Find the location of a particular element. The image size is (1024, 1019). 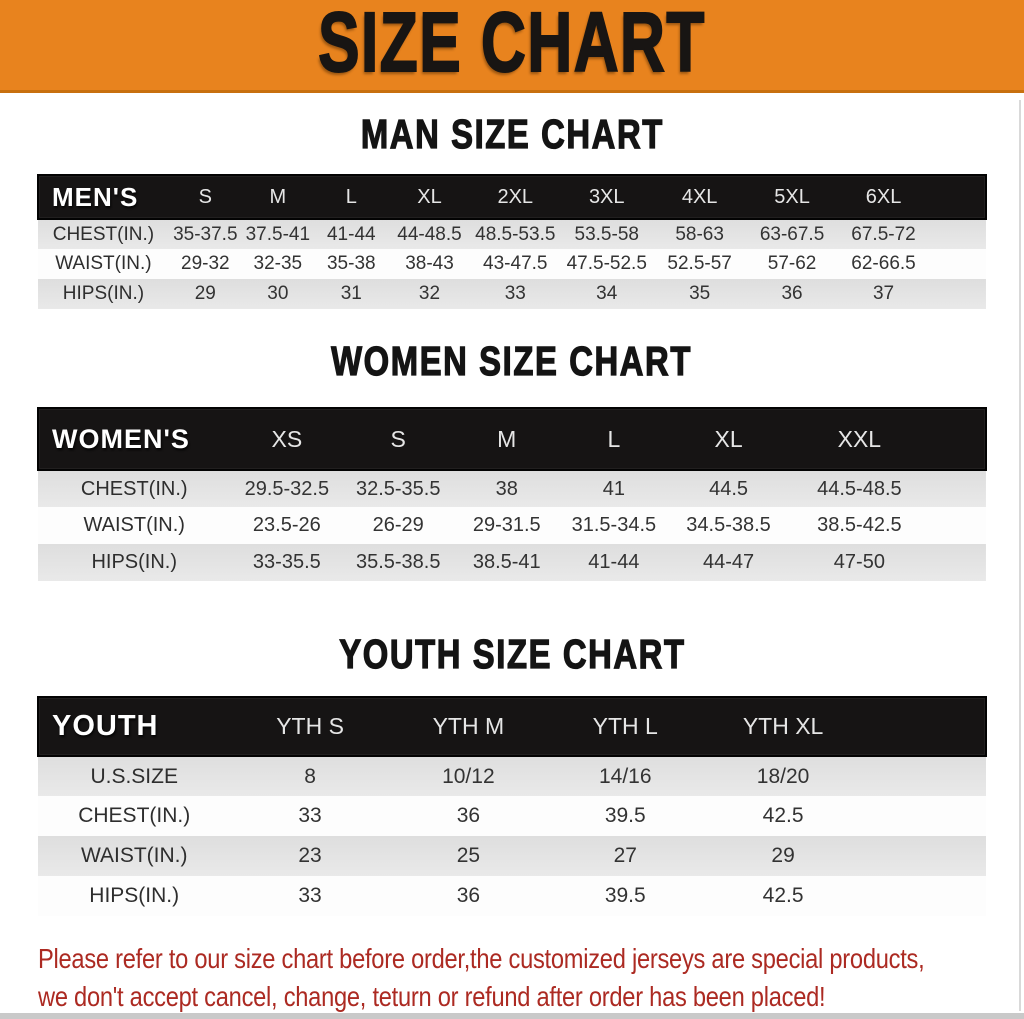

size-value: 57-62 is located at coordinates (792, 263).